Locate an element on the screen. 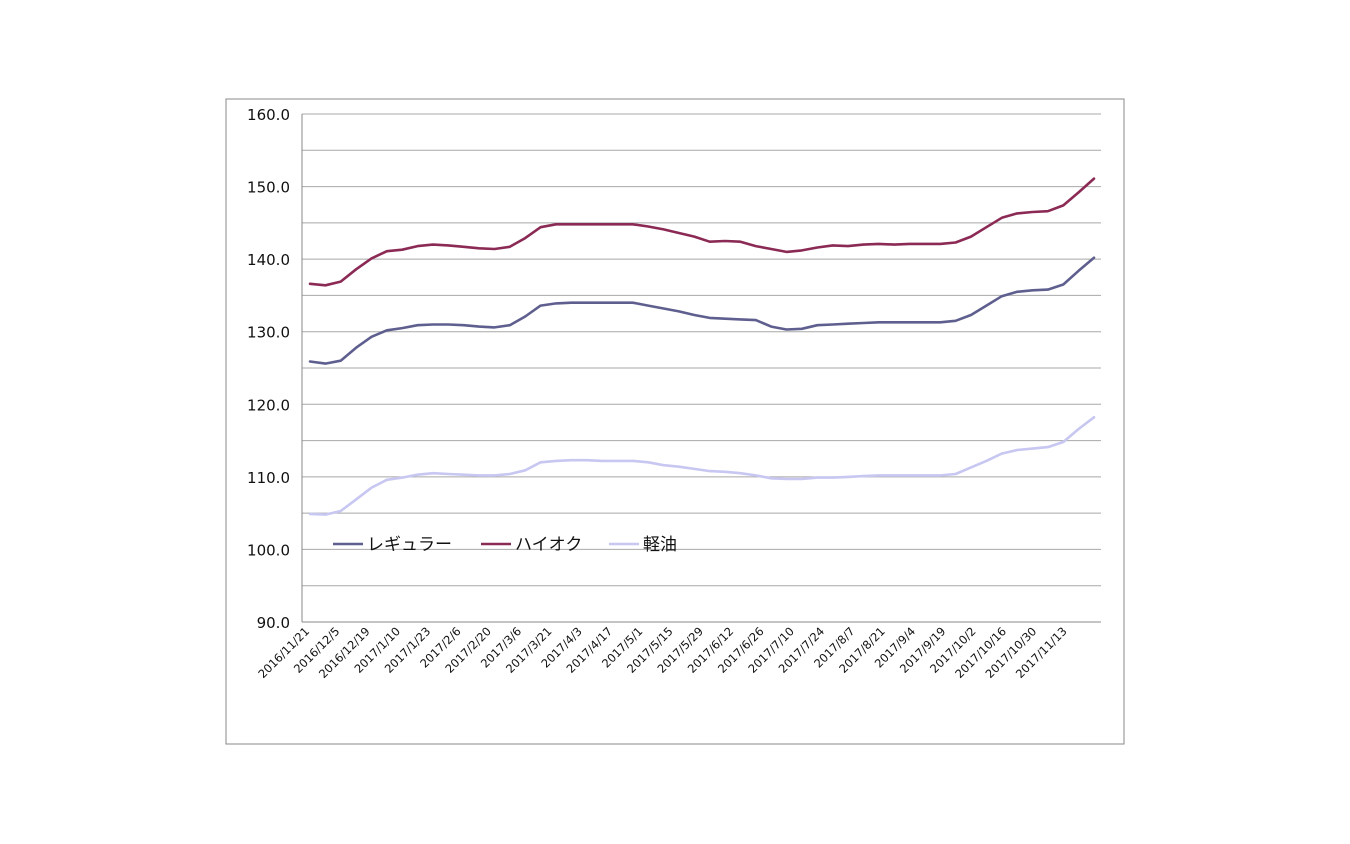 The height and width of the screenshot is (844, 1350). legend-label: ハイオク is located at coordinates (548, 545).